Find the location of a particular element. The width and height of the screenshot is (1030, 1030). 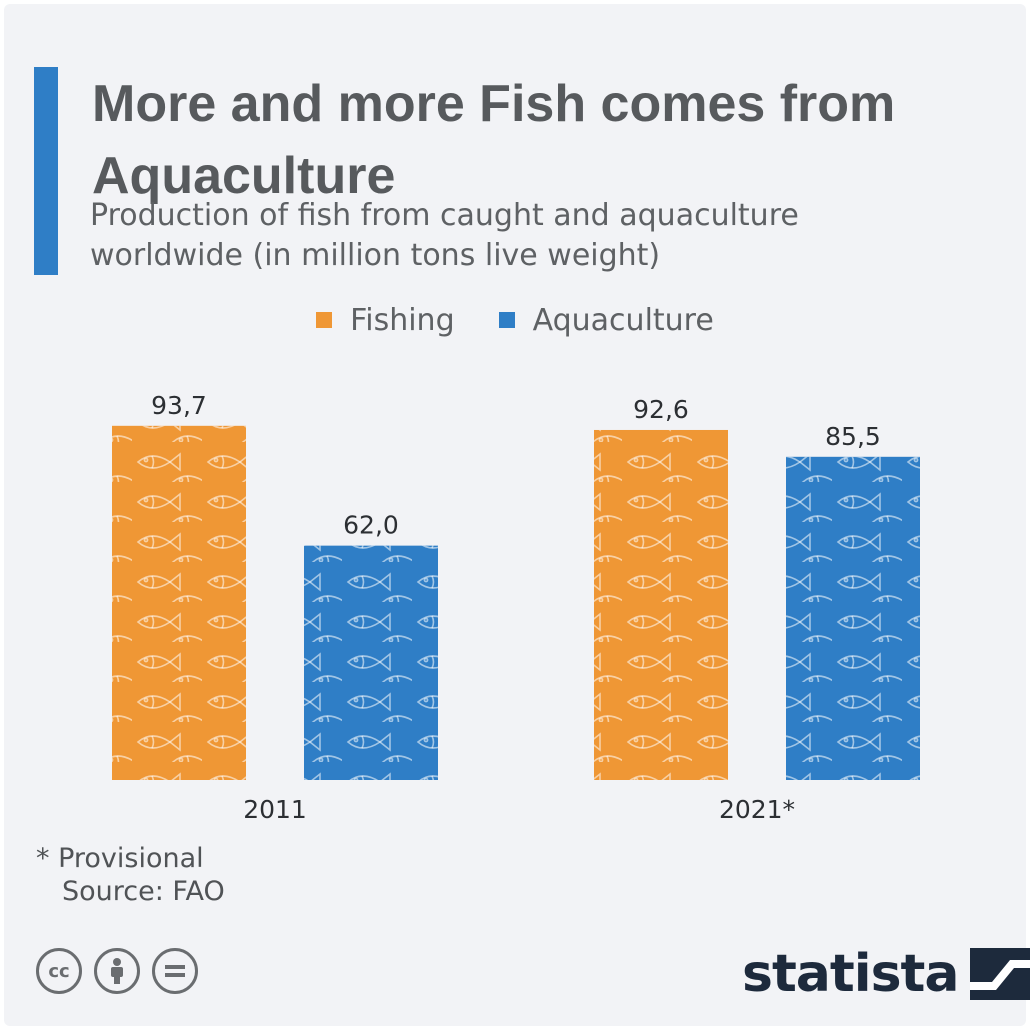

legend-label-fishing: Fishing is located at coordinates (402, 320).